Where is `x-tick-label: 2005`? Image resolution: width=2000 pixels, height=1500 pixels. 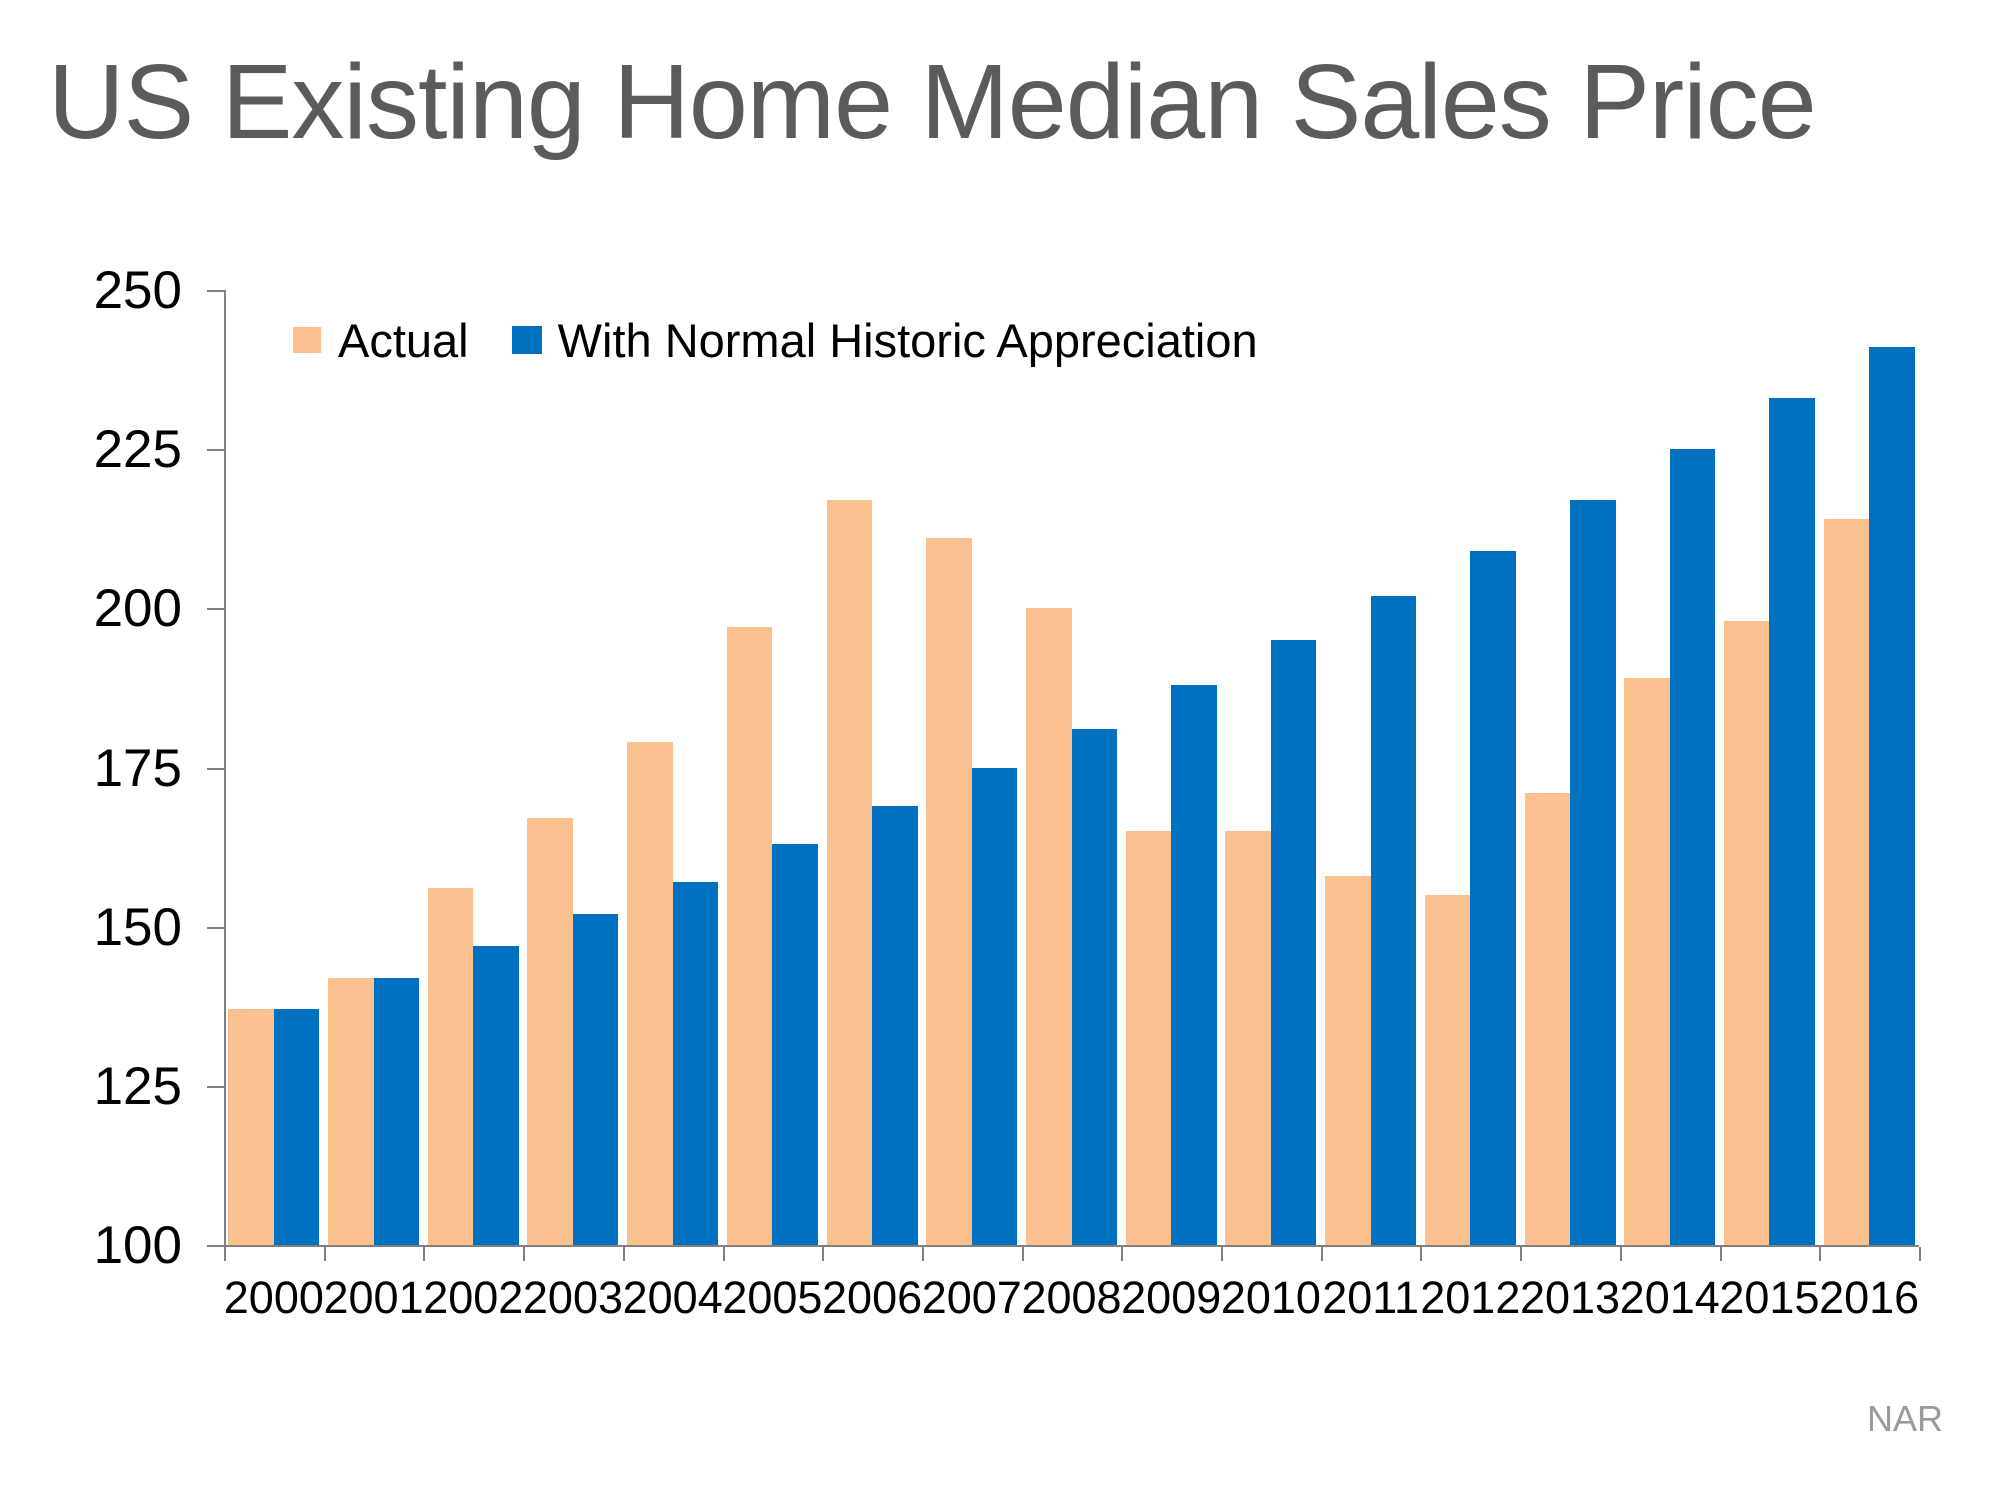 x-tick-label: 2005 is located at coordinates (772, 1297).